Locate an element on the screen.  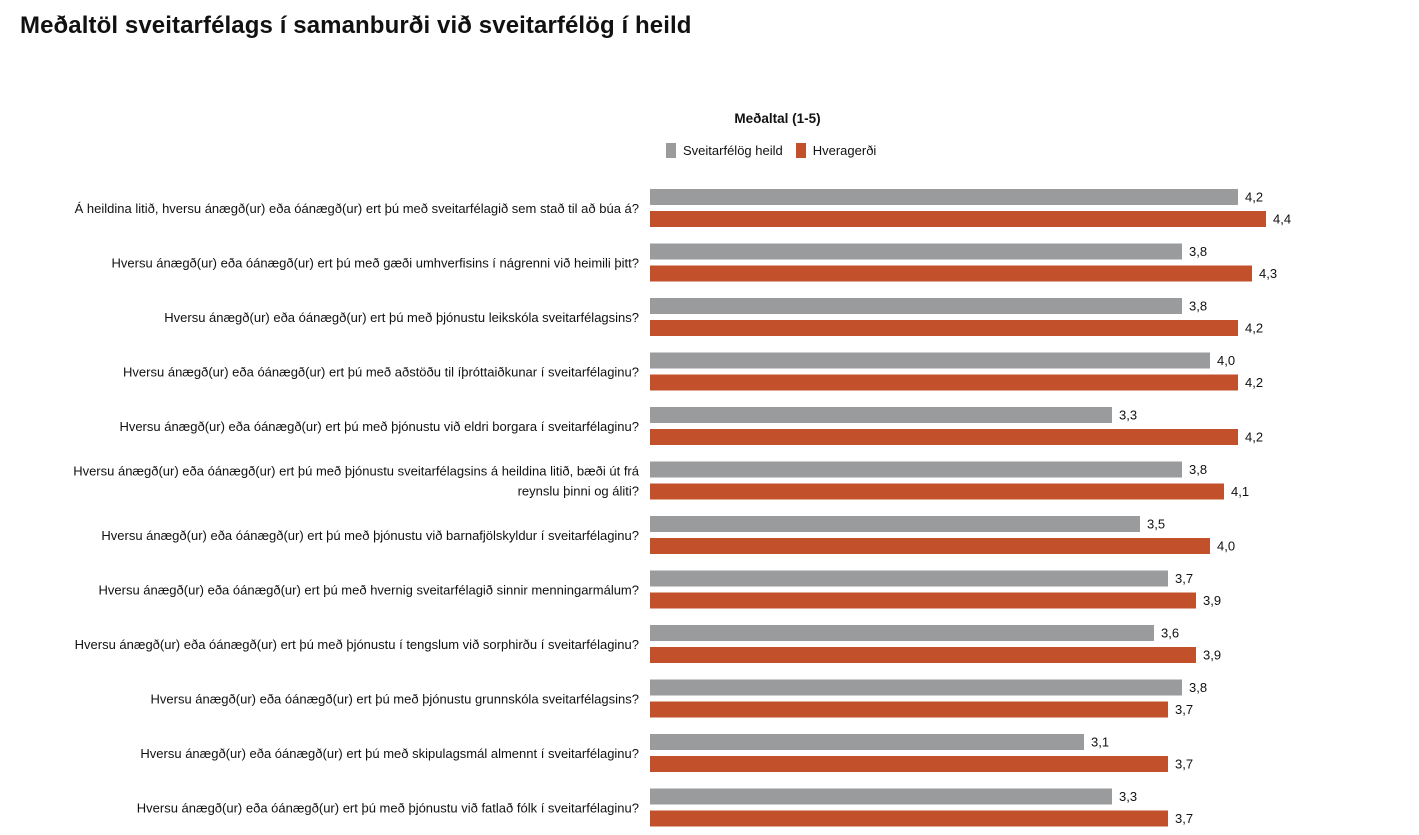
data-label: 4,4 is located at coordinates (1282, 218).